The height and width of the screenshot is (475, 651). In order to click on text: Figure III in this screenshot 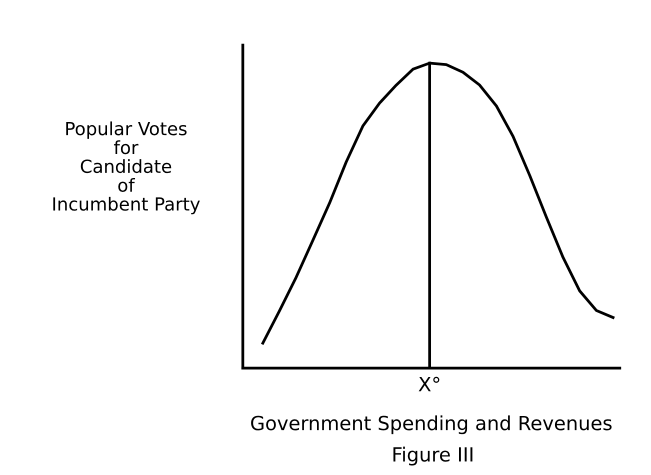, I will do `click(432, 456)`.